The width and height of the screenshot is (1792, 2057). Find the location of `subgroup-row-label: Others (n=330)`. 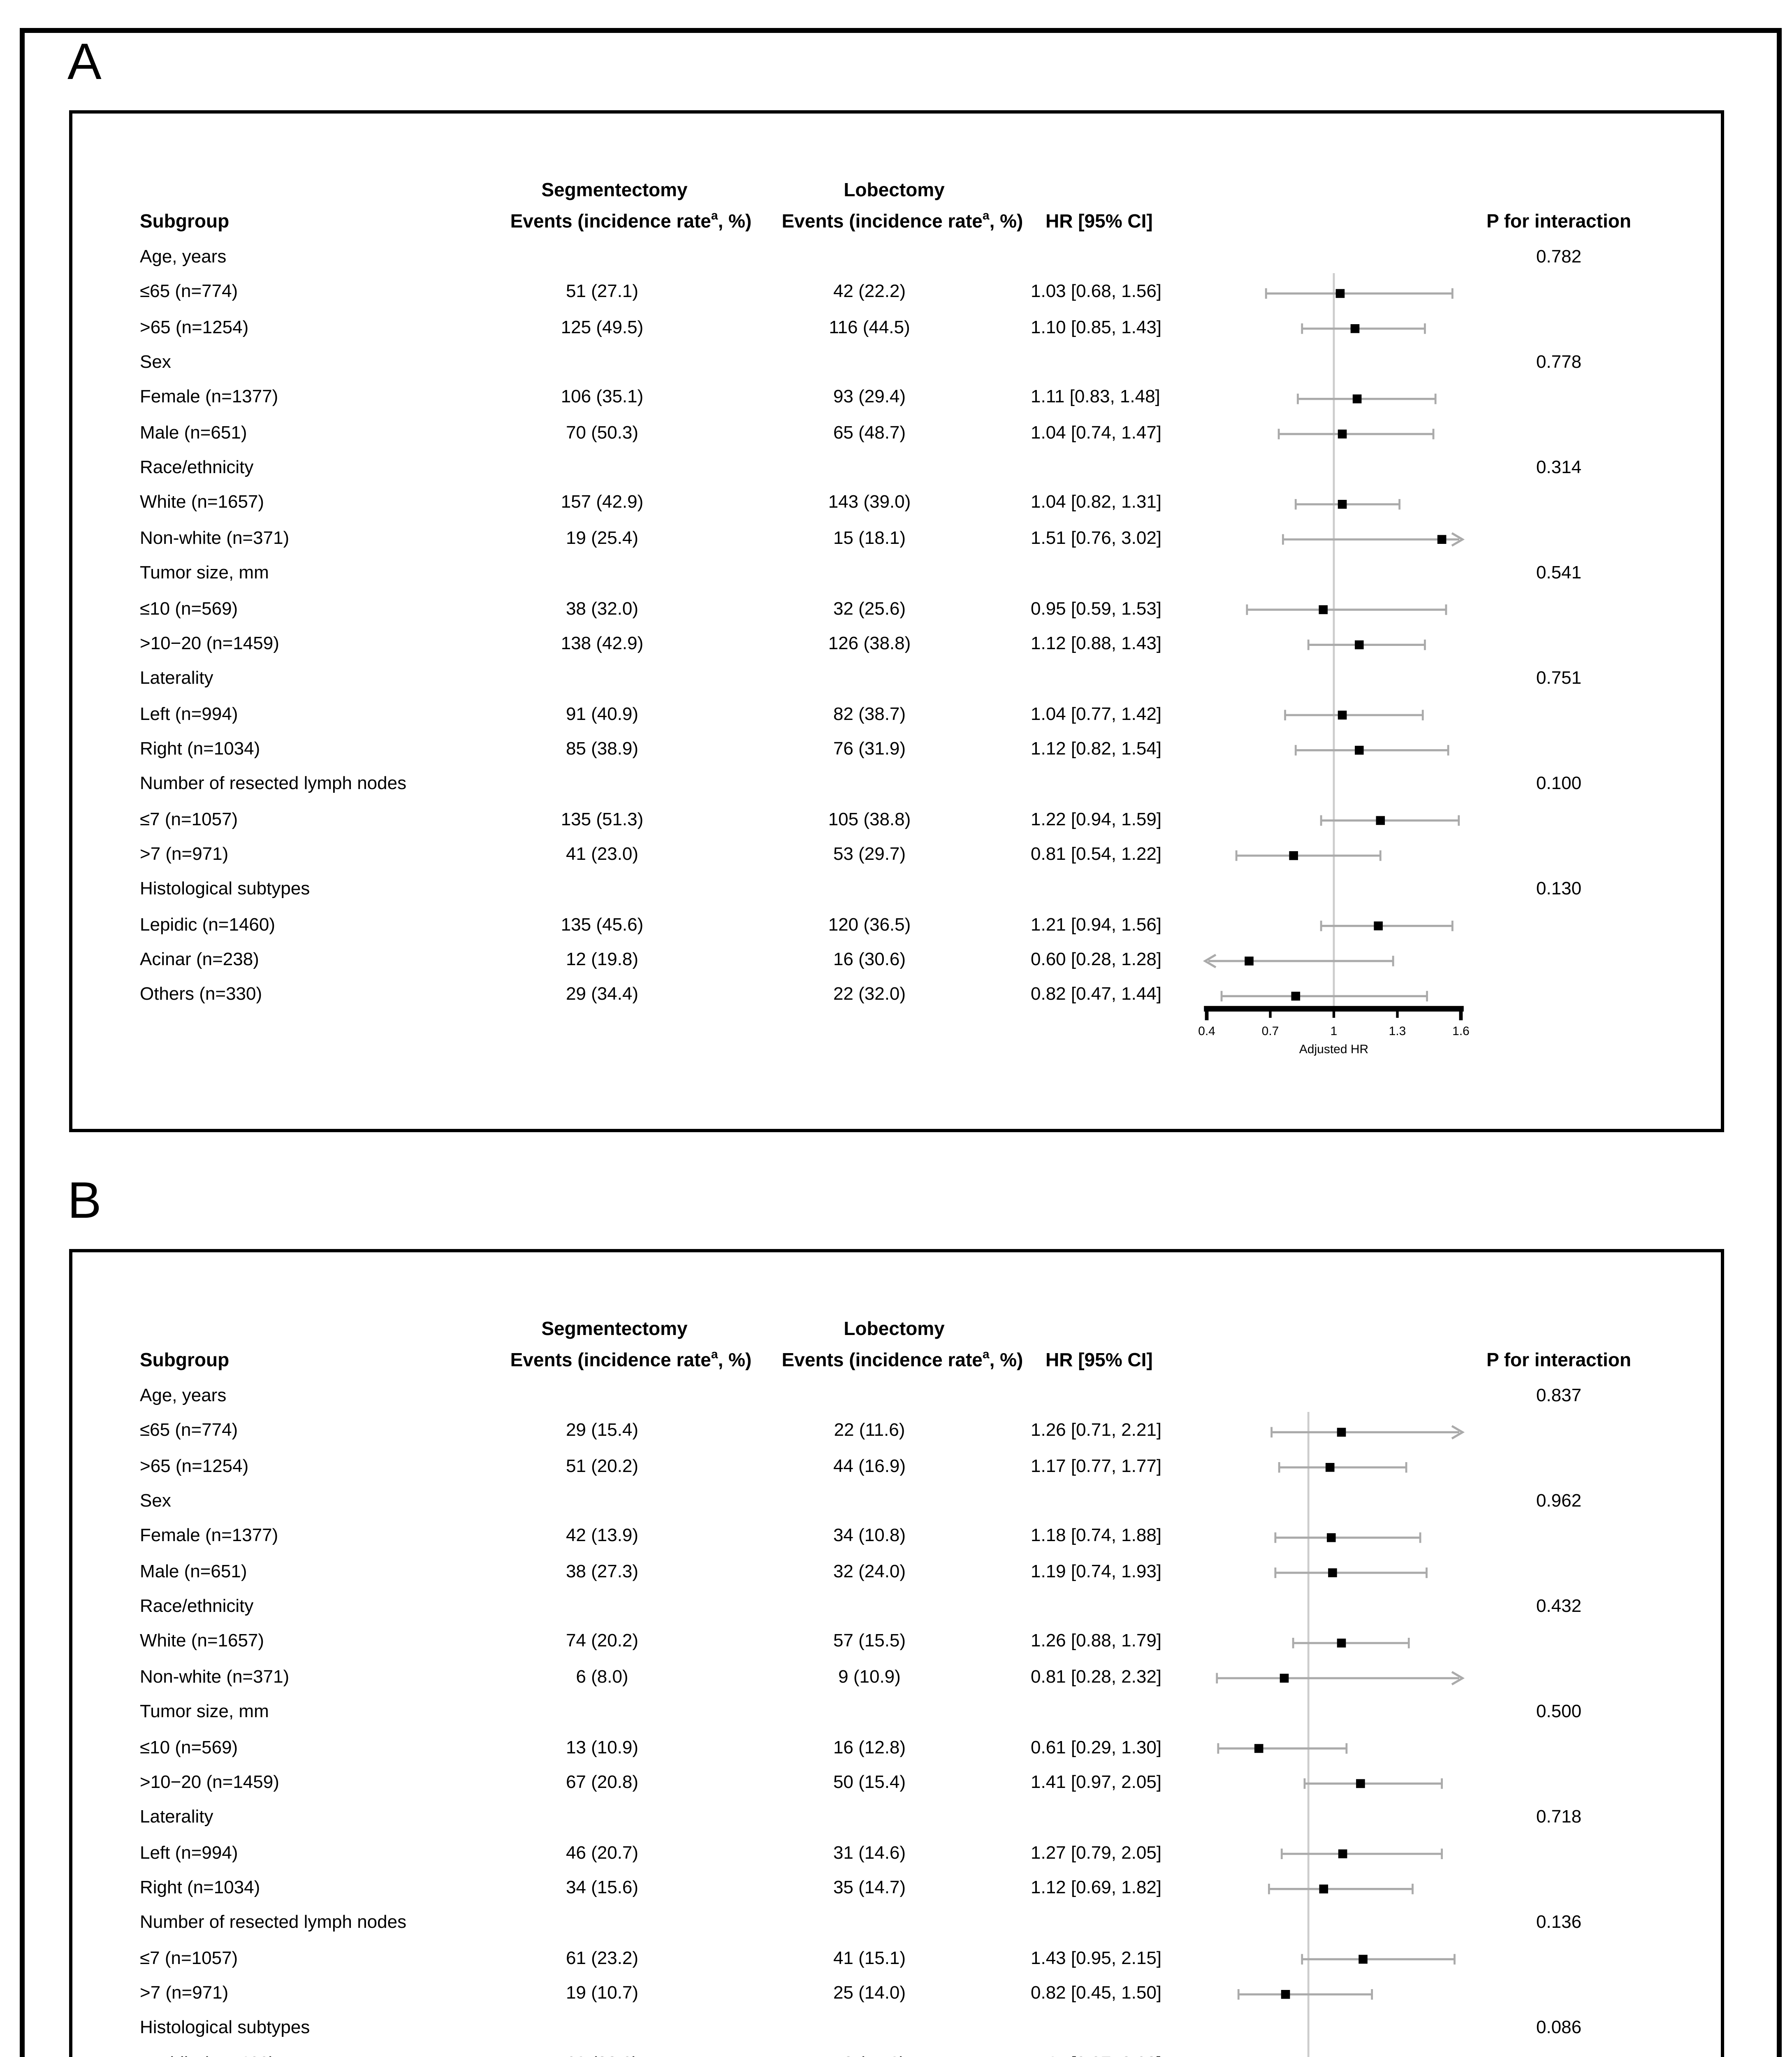

subgroup-row-label: Others (n=330) is located at coordinates (201, 995).